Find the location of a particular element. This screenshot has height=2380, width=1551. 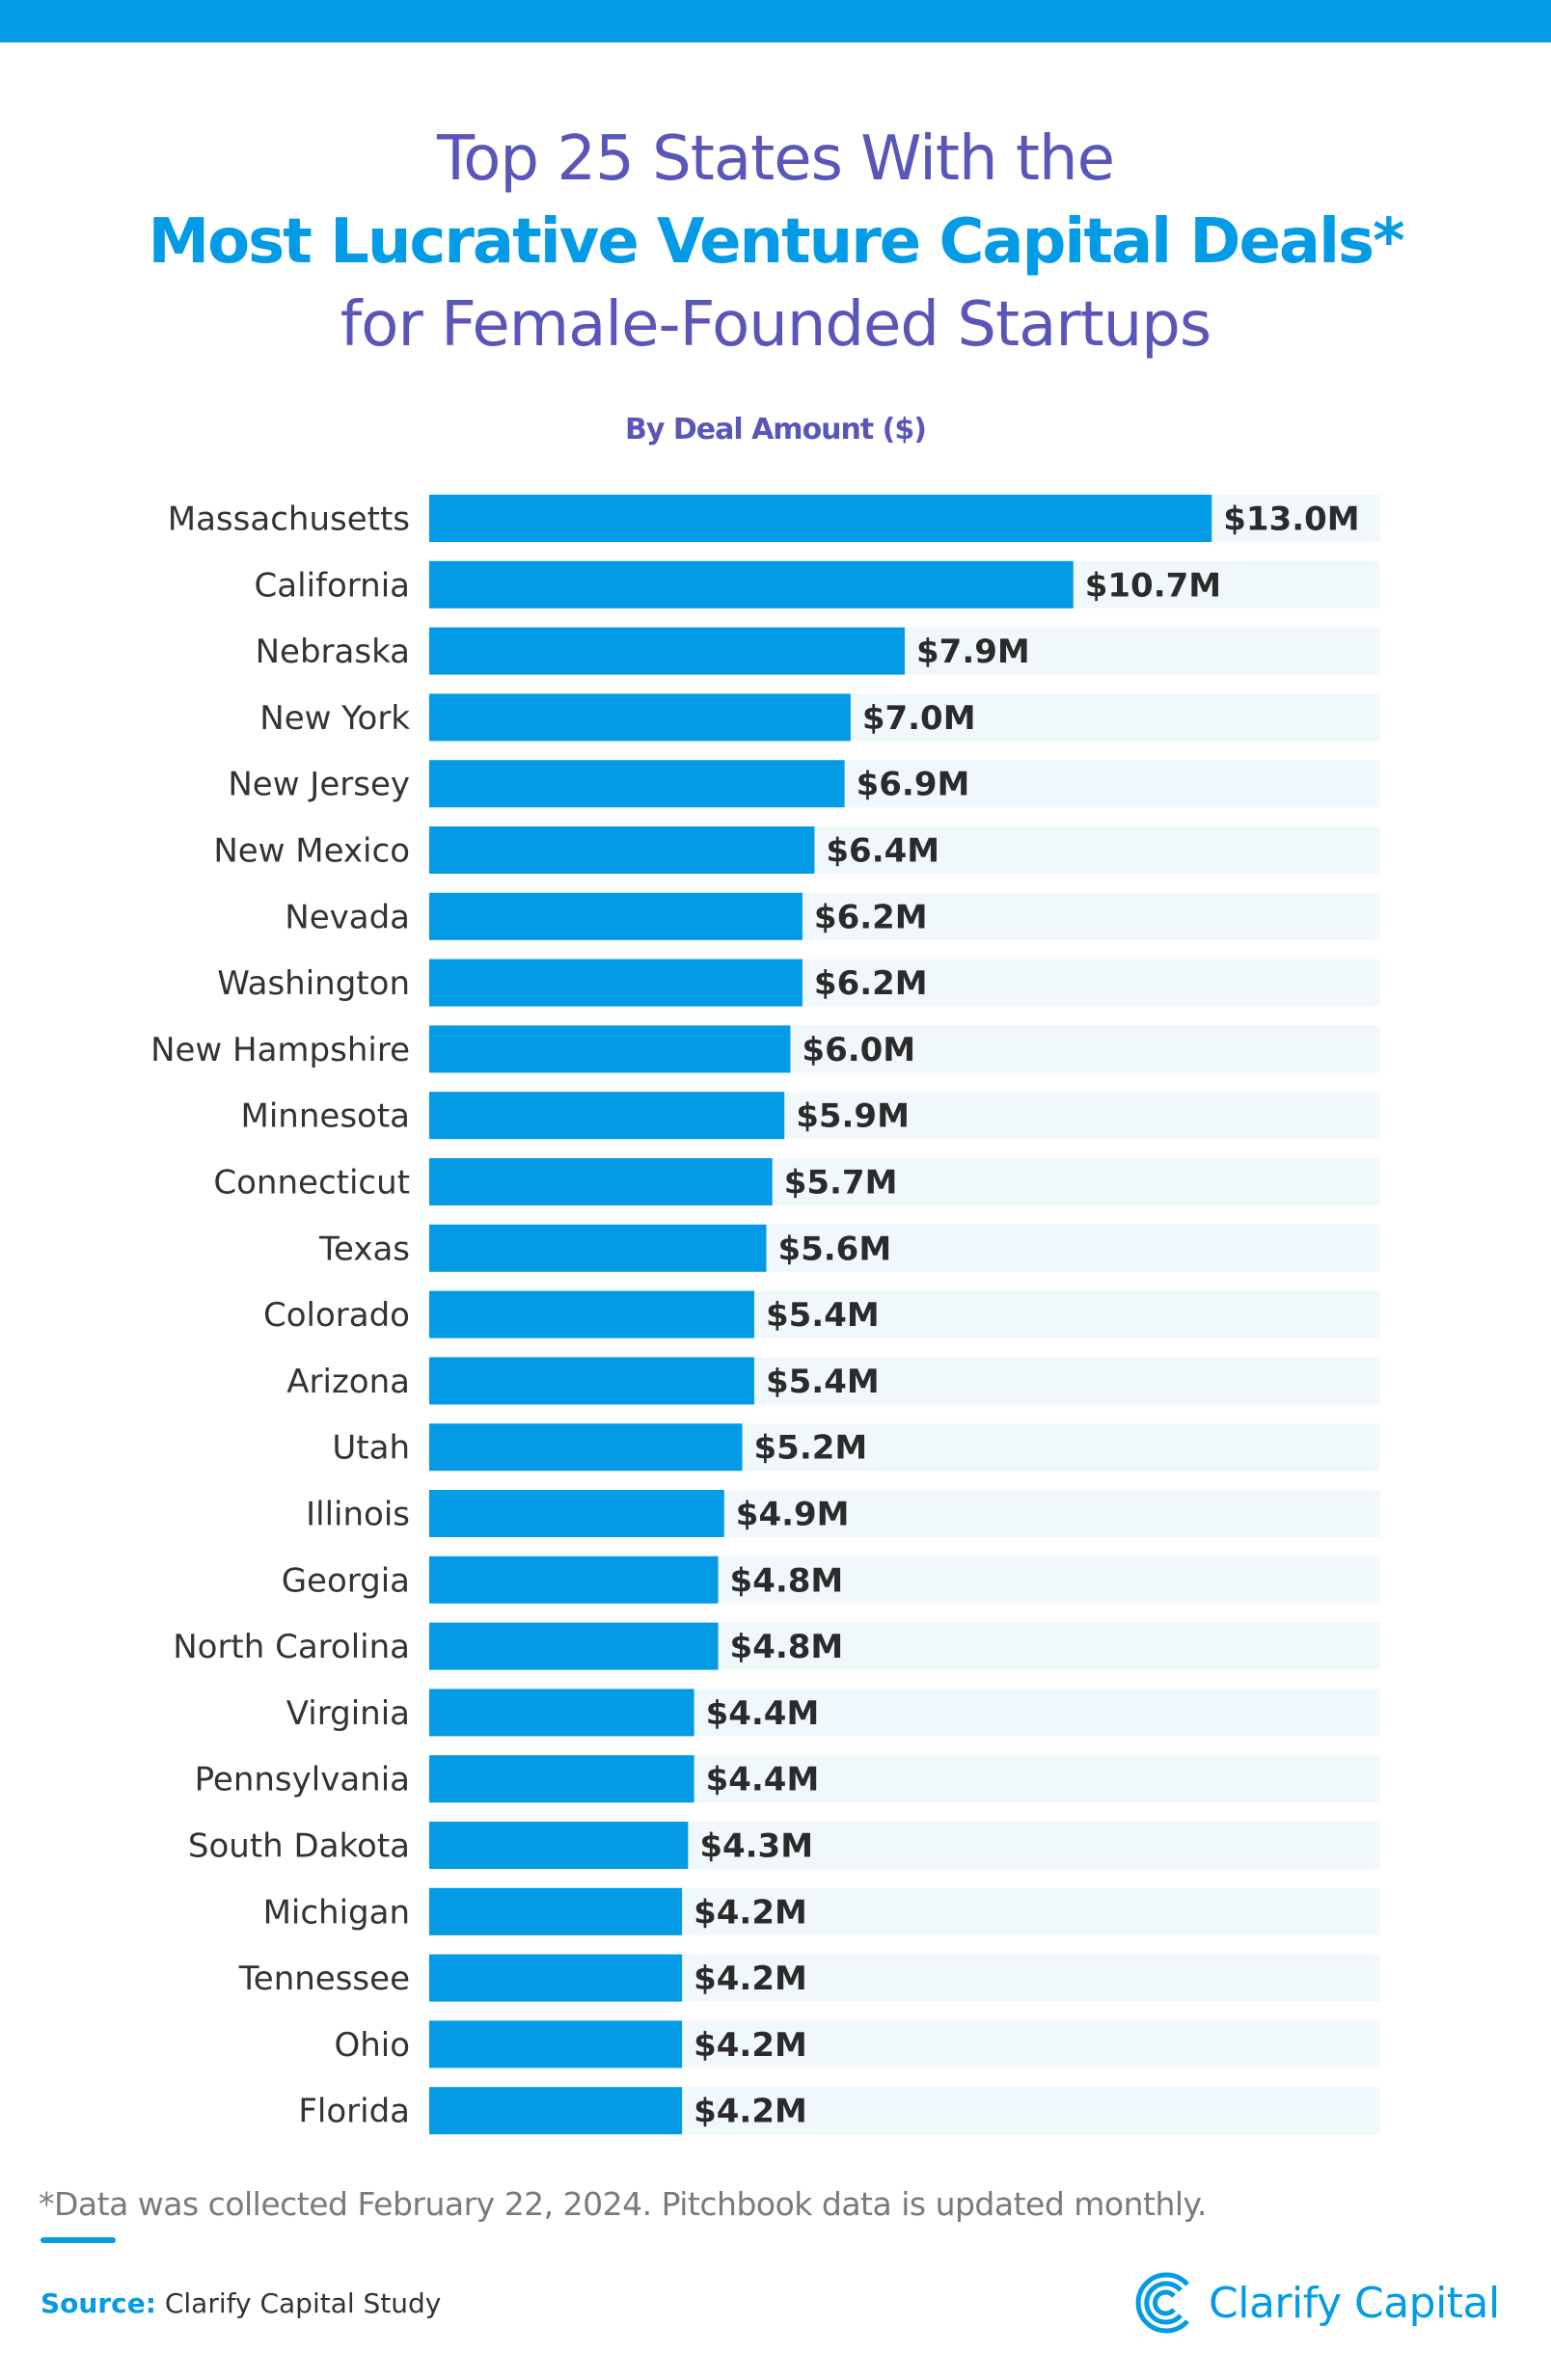

category-label: Nebraska is located at coordinates (333, 652).